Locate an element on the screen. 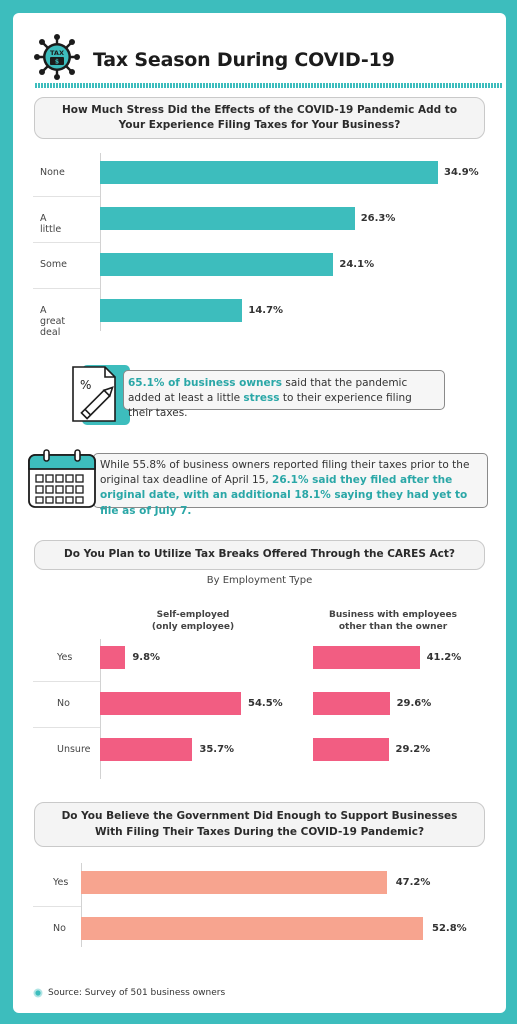  cares-subtitle: By Employment Type is located at coordinates (259, 580).